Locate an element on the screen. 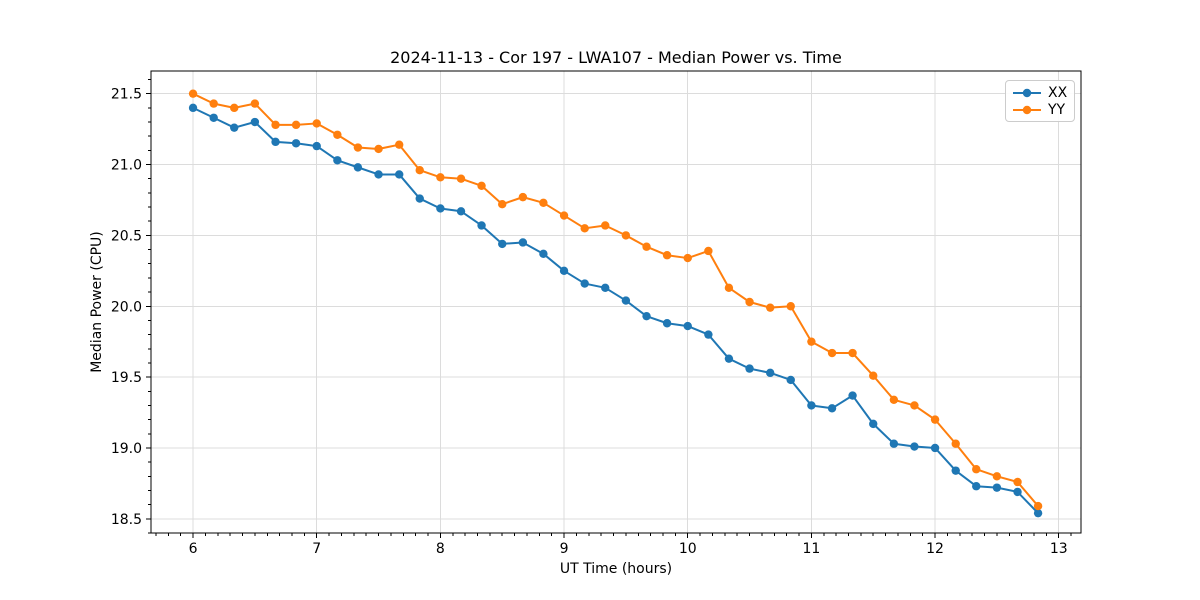  y-axis-label: Median Power (CPU) is located at coordinates (97, 302).